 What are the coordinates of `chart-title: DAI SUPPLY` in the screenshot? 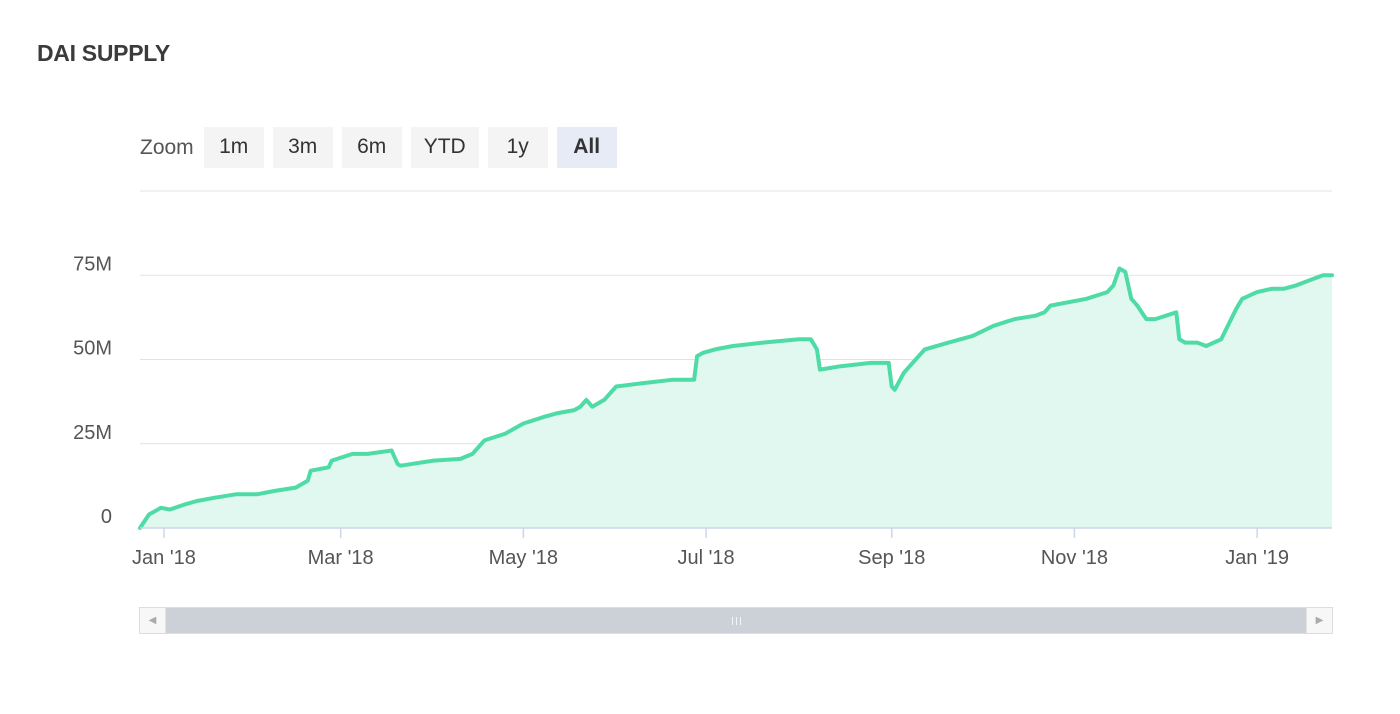 It's located at (103, 53).